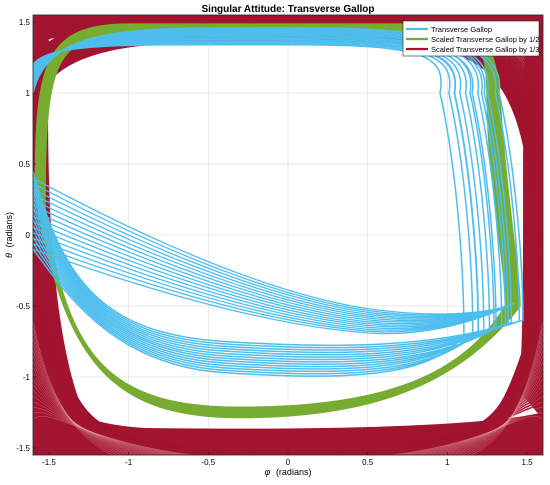 This screenshot has height=485, width=550. What do you see at coordinates (447, 462) in the screenshot?
I see `x-tick-label: 1` at bounding box center [447, 462].